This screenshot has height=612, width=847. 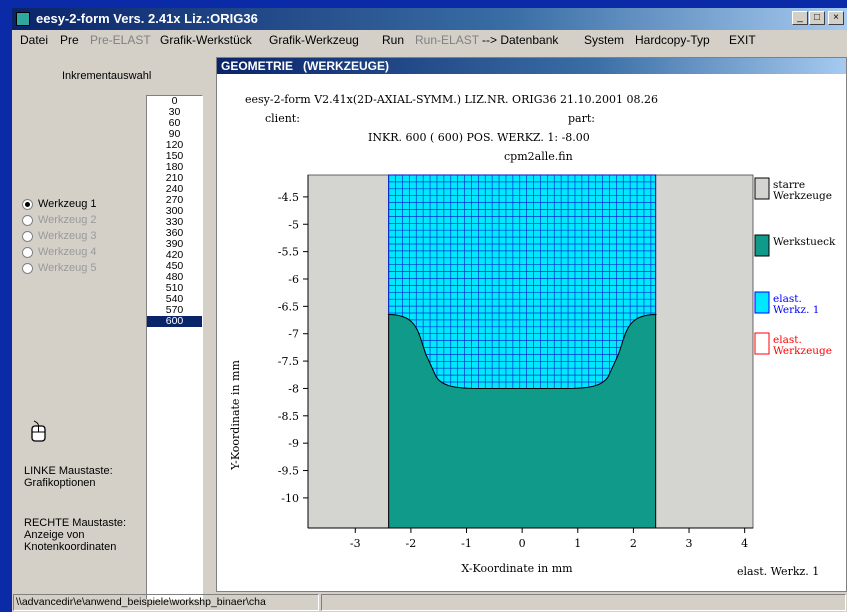 I want to click on left-mouse-text: Grafikoptionen, so click(x=60, y=483).